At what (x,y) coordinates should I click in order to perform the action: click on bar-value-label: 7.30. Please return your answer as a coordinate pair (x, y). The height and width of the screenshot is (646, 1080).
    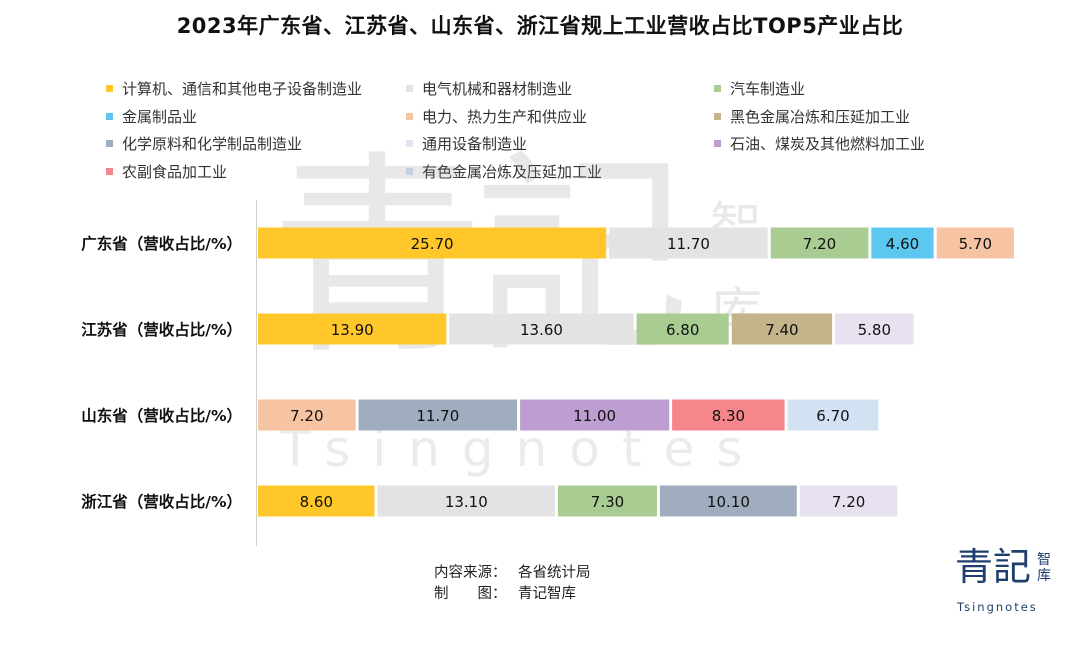
    Looking at the image, I should click on (607, 502).